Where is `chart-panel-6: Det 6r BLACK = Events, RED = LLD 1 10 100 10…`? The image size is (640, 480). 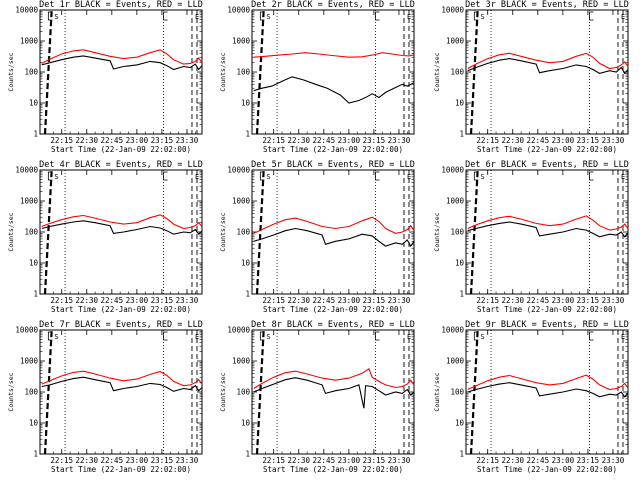
chart-panel-6: Det 6r BLACK = Events, RED = LLD 1 10 100 10… is located at coordinates (531, 237).